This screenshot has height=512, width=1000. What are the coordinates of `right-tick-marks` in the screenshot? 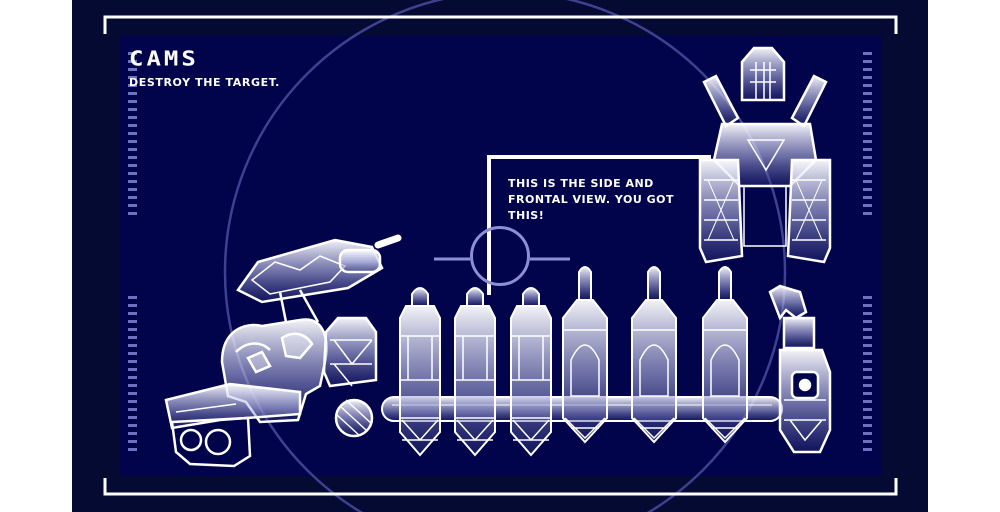 It's located at (867, 251).